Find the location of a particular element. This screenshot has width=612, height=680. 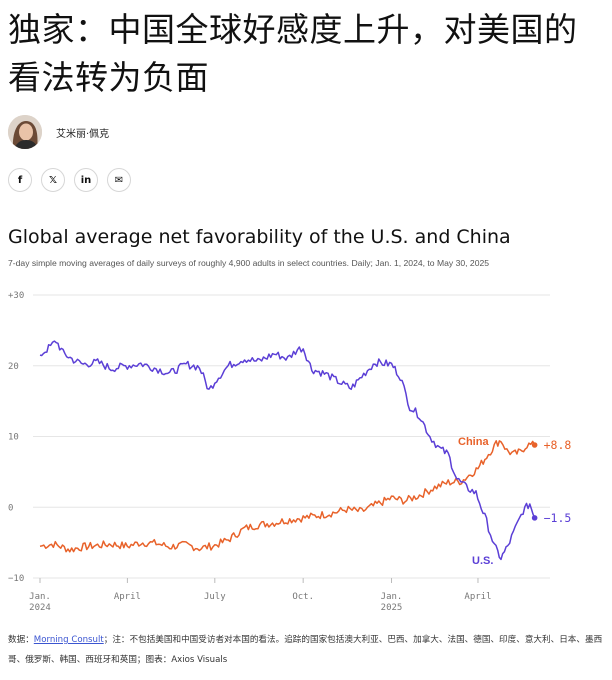

x-tick-label-year: 2025 is located at coordinates (392, 608).